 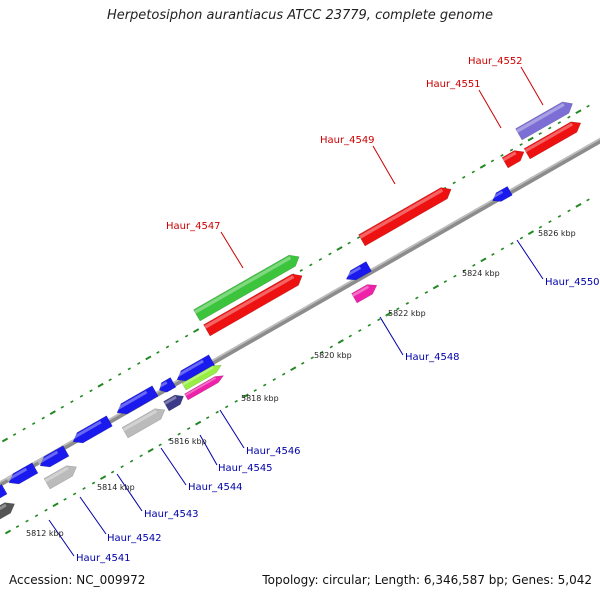 I want to click on kbp-label: 5820 kbp, so click(x=333, y=355).